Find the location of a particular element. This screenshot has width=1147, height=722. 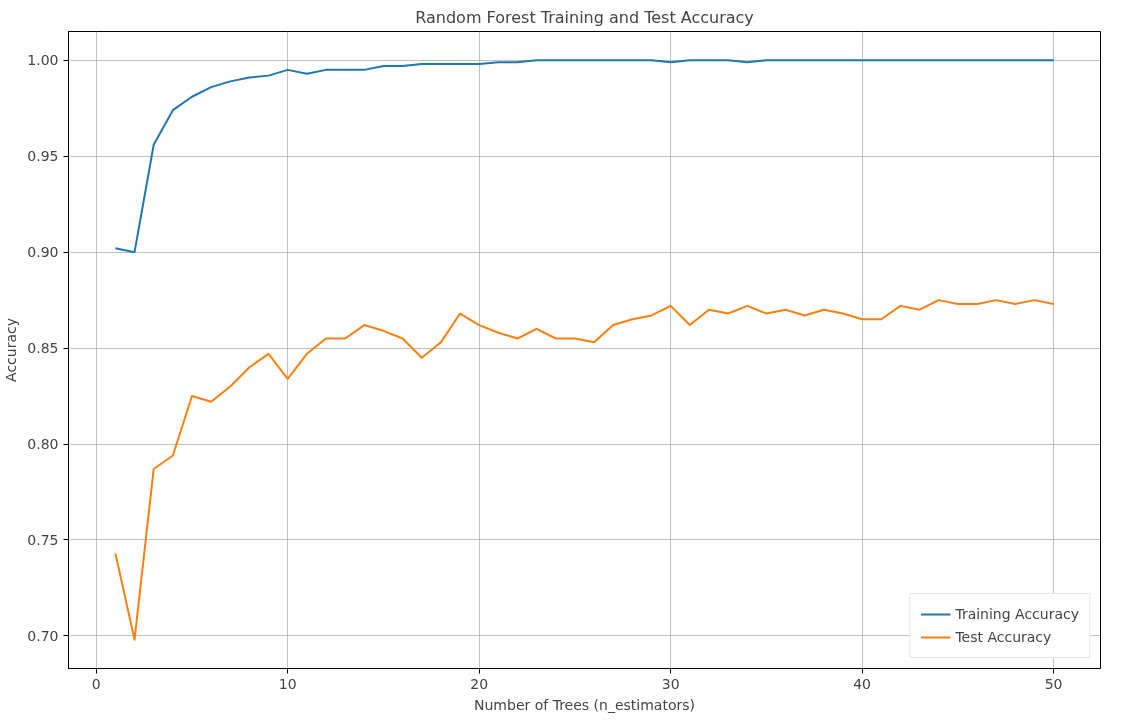

x-tick-label: 0 is located at coordinates (96, 683).